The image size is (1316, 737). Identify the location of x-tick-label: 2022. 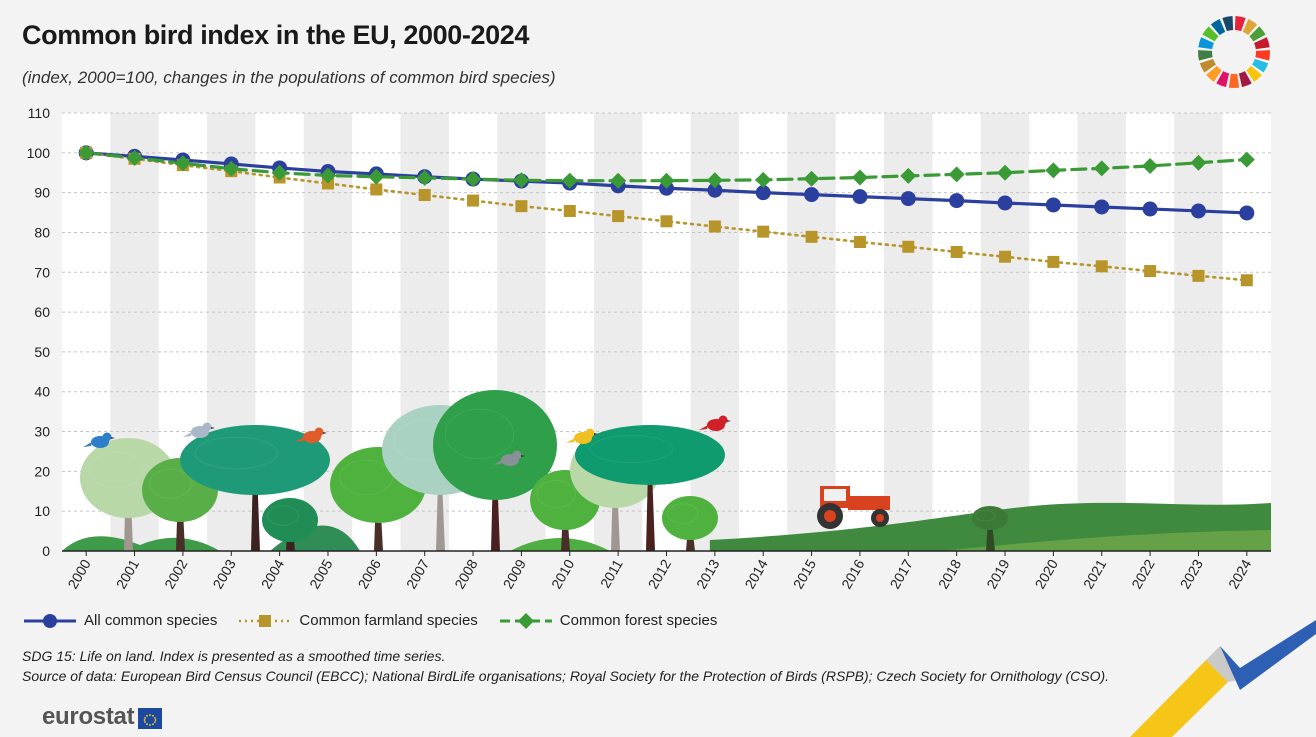
(1143, 573).